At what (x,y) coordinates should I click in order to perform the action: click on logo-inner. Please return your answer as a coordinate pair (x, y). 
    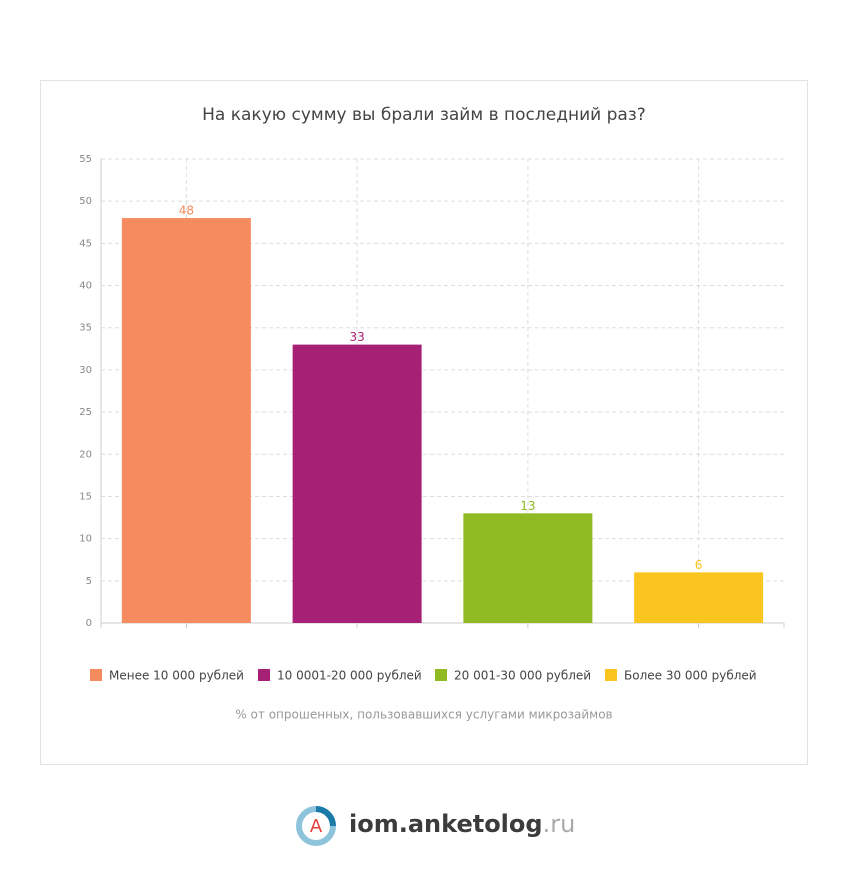
    Looking at the image, I should click on (316, 826).